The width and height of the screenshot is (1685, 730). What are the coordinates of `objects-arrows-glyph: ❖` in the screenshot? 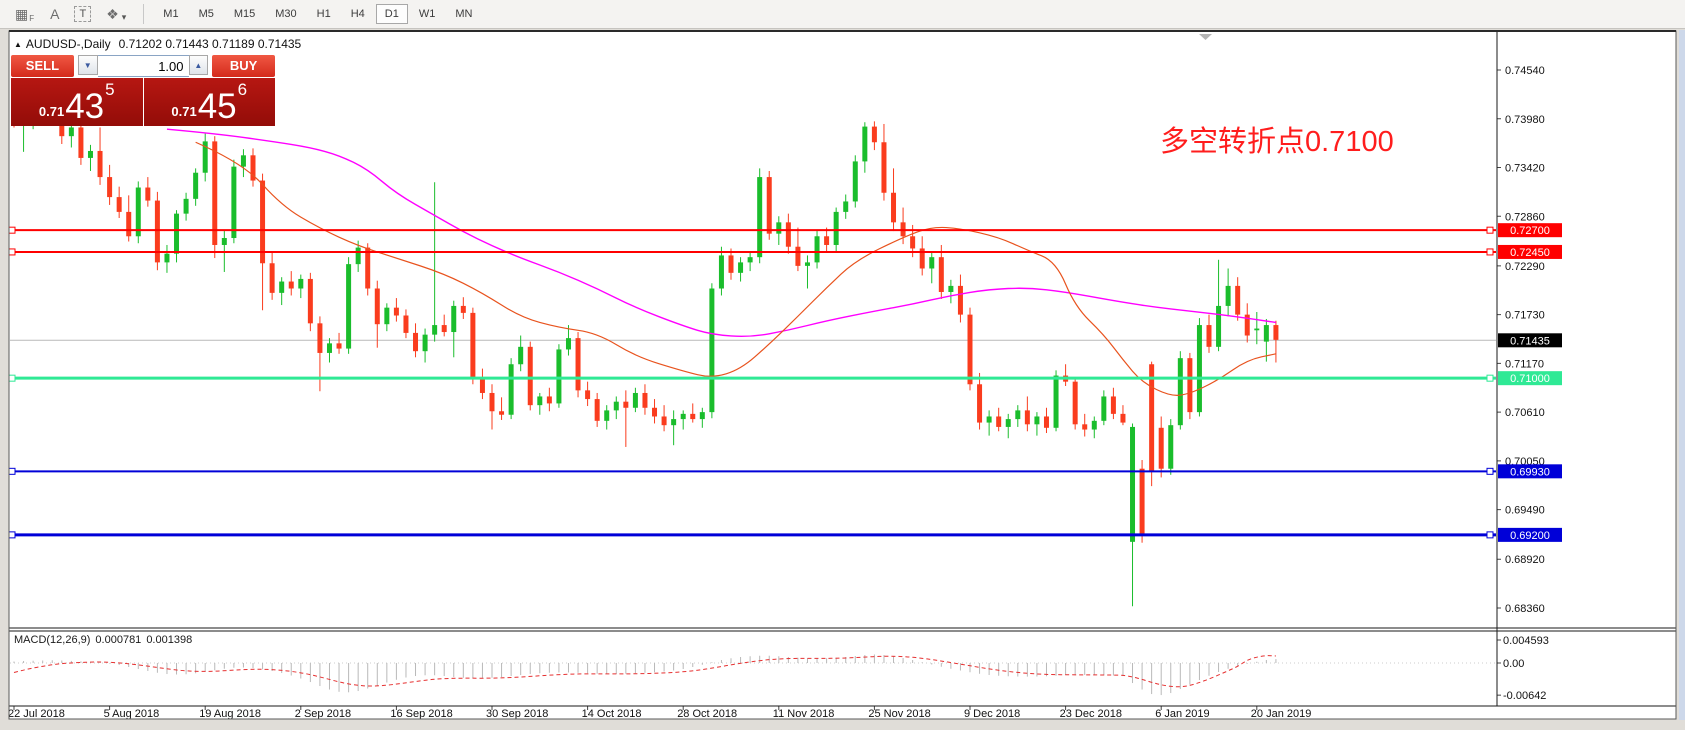 It's located at (112, 13).